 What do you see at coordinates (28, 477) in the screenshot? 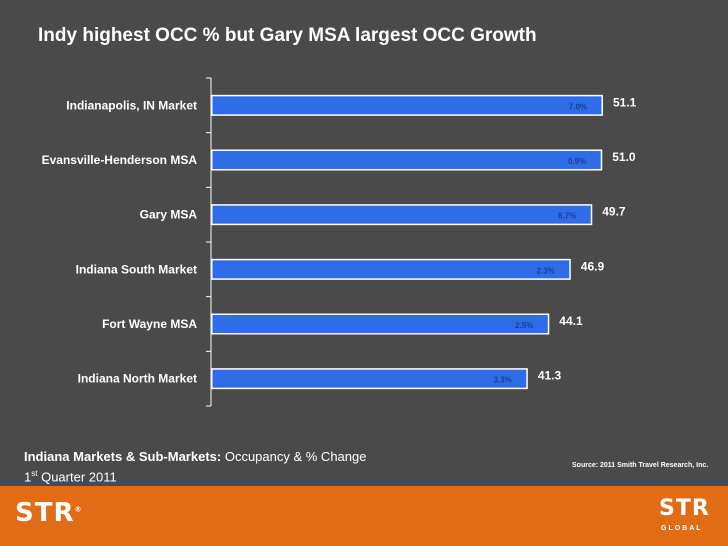
I see `caption-line2-prefix: 1` at bounding box center [28, 477].